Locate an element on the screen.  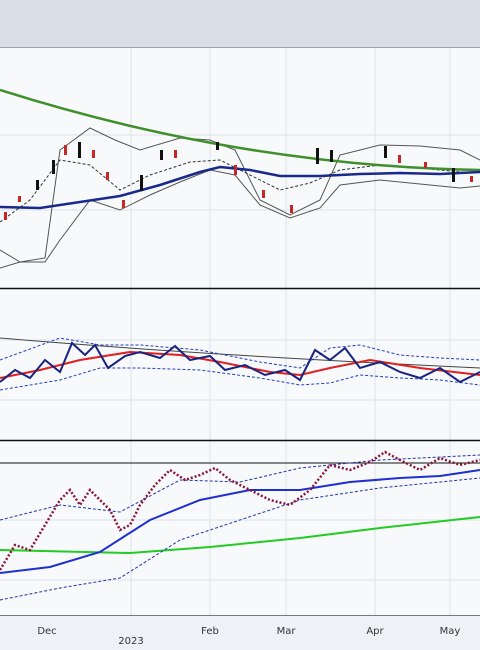
oscillator-signal is located at coordinates (240, 364).